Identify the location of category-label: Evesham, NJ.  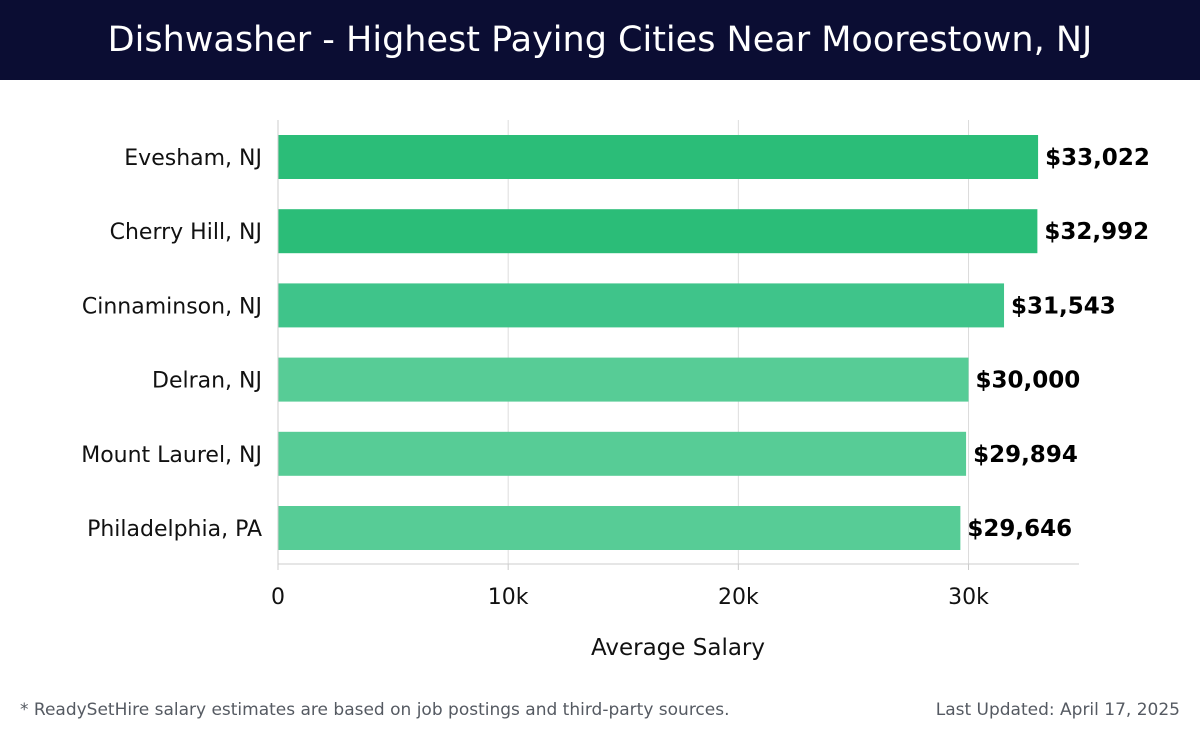
(193, 158).